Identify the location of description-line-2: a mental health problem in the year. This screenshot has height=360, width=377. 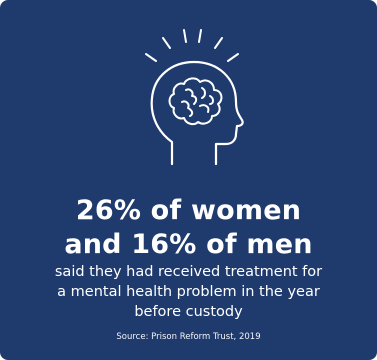
(188, 292).